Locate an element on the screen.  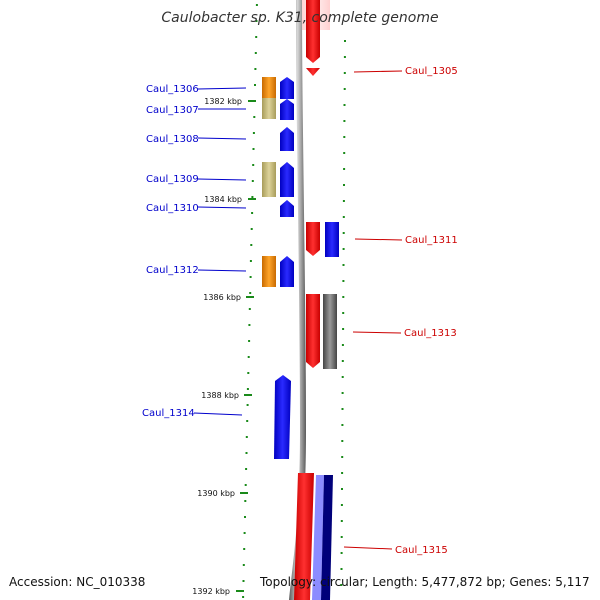
feature-caul-1315-domain-b is located at coordinates (327, 537).